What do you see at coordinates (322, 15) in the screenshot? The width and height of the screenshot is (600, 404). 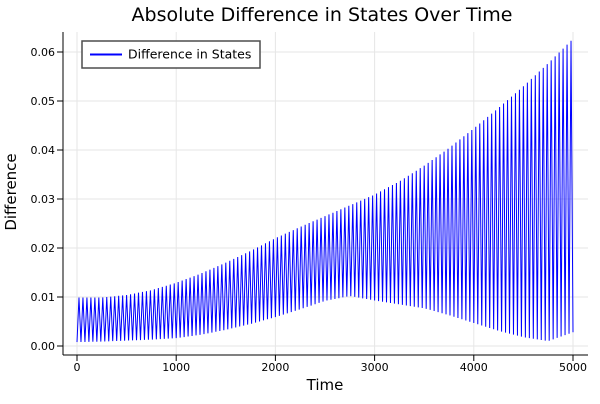 I see `chart-title: Absolute Difference in States Over Time` at bounding box center [322, 15].